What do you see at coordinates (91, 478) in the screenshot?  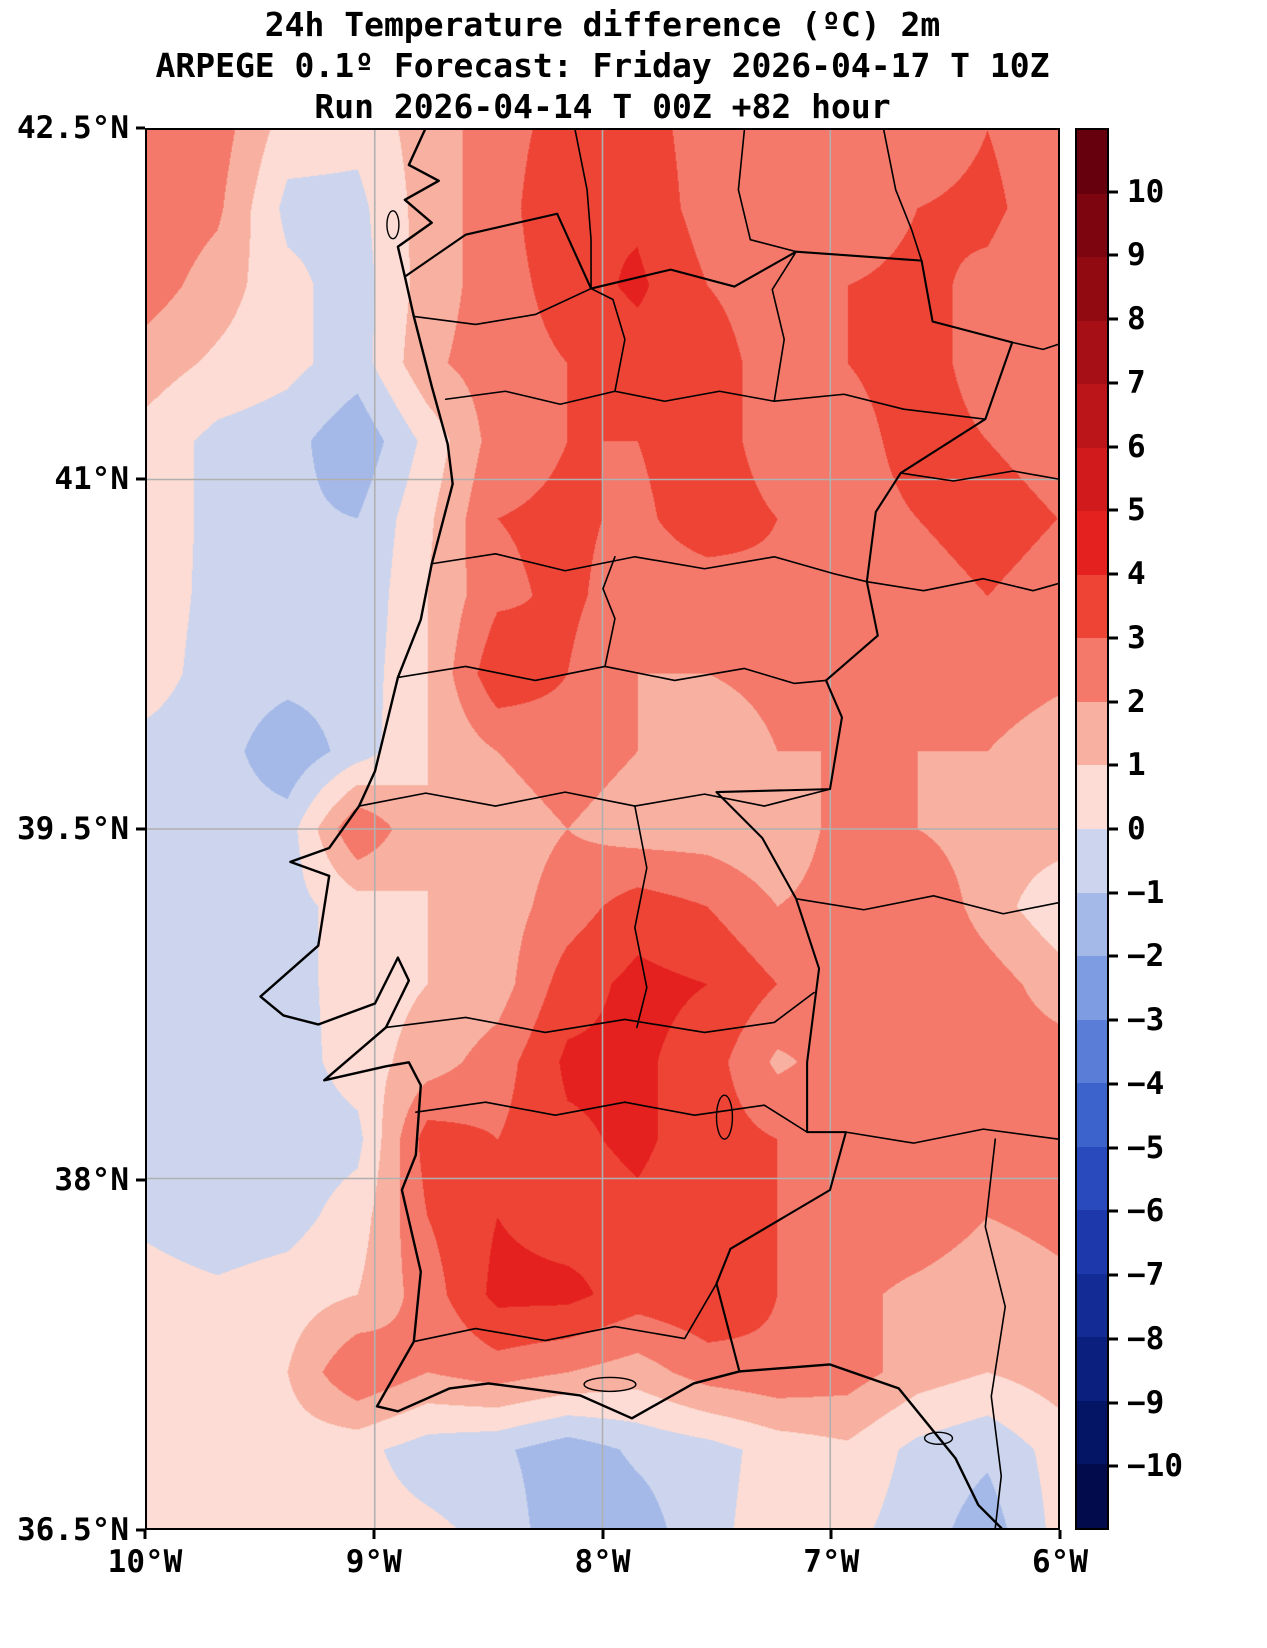 I see `y-tick-label: 41°N` at bounding box center [91, 478].